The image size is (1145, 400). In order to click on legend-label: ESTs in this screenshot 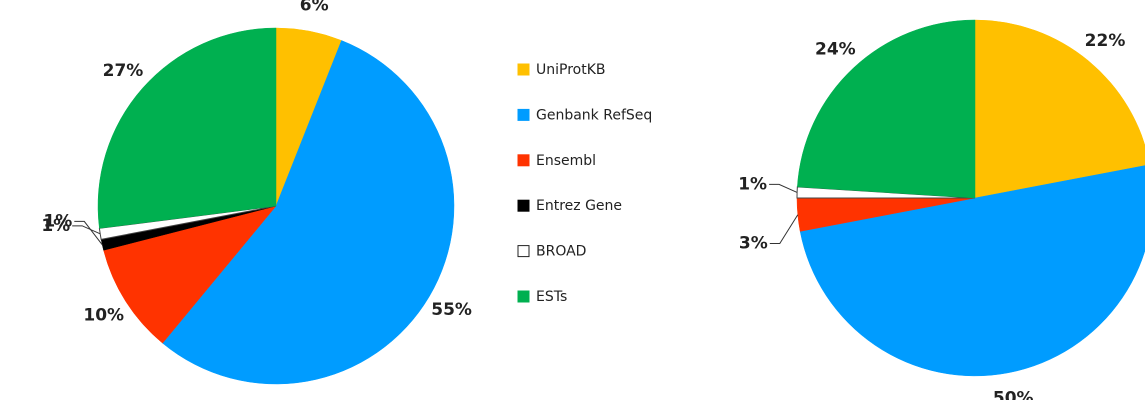, I will do `click(551, 297)`.